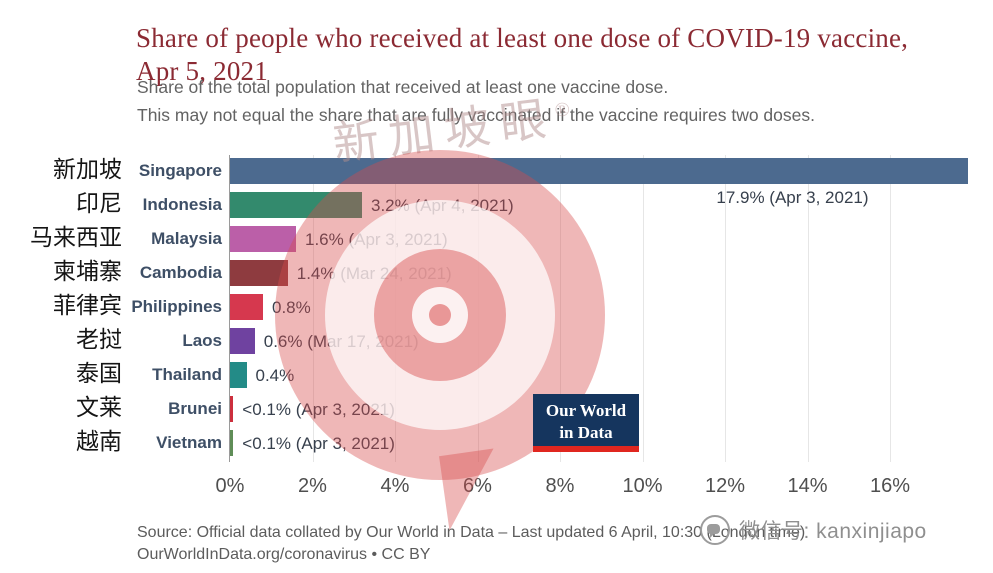  Describe the element at coordinates (890, 486) in the screenshot. I see `x-tick-label: 16%` at that location.